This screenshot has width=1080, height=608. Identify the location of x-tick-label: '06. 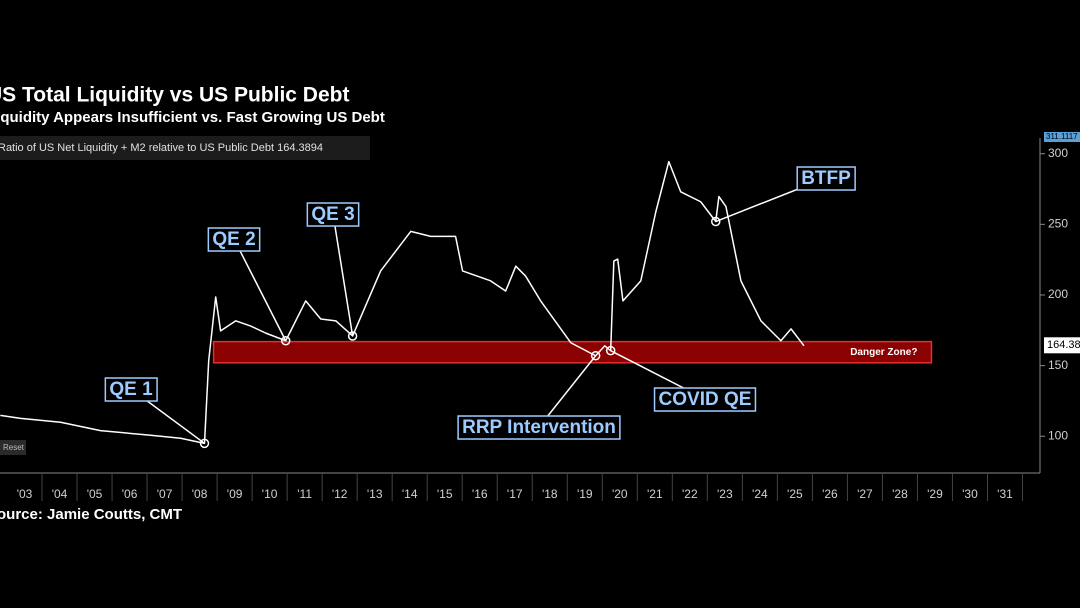
(130, 494).